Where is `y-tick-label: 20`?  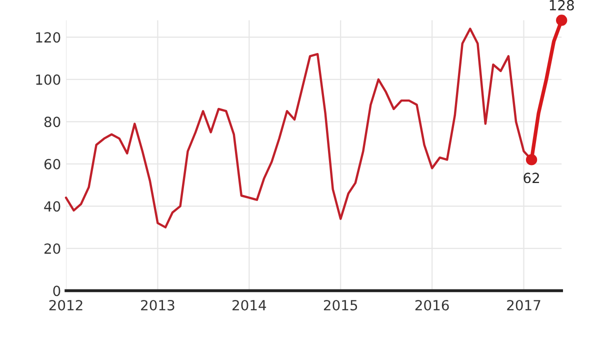 y-tick-label: 20 is located at coordinates (52, 248).